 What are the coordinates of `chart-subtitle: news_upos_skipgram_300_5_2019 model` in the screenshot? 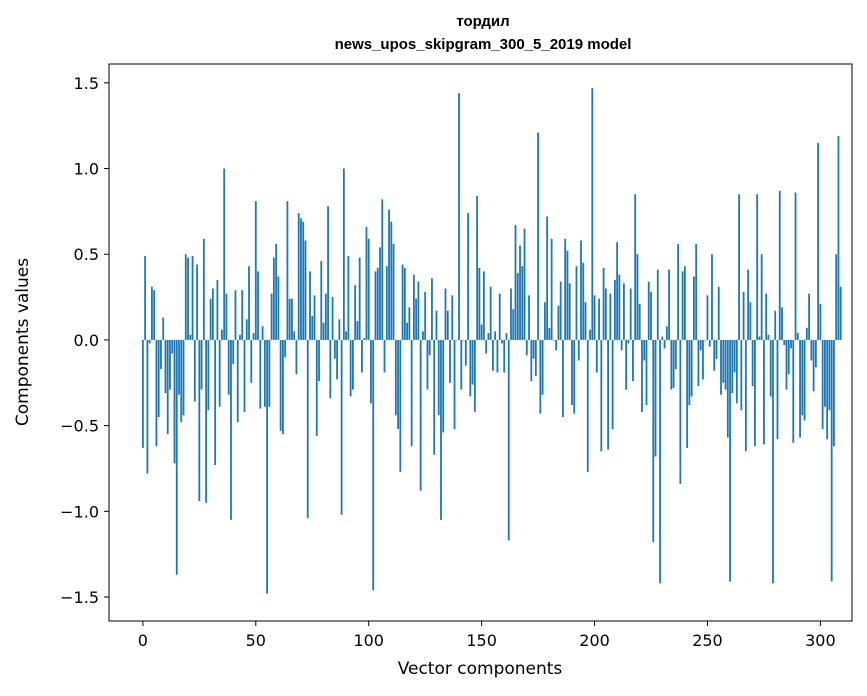 It's located at (483, 44).